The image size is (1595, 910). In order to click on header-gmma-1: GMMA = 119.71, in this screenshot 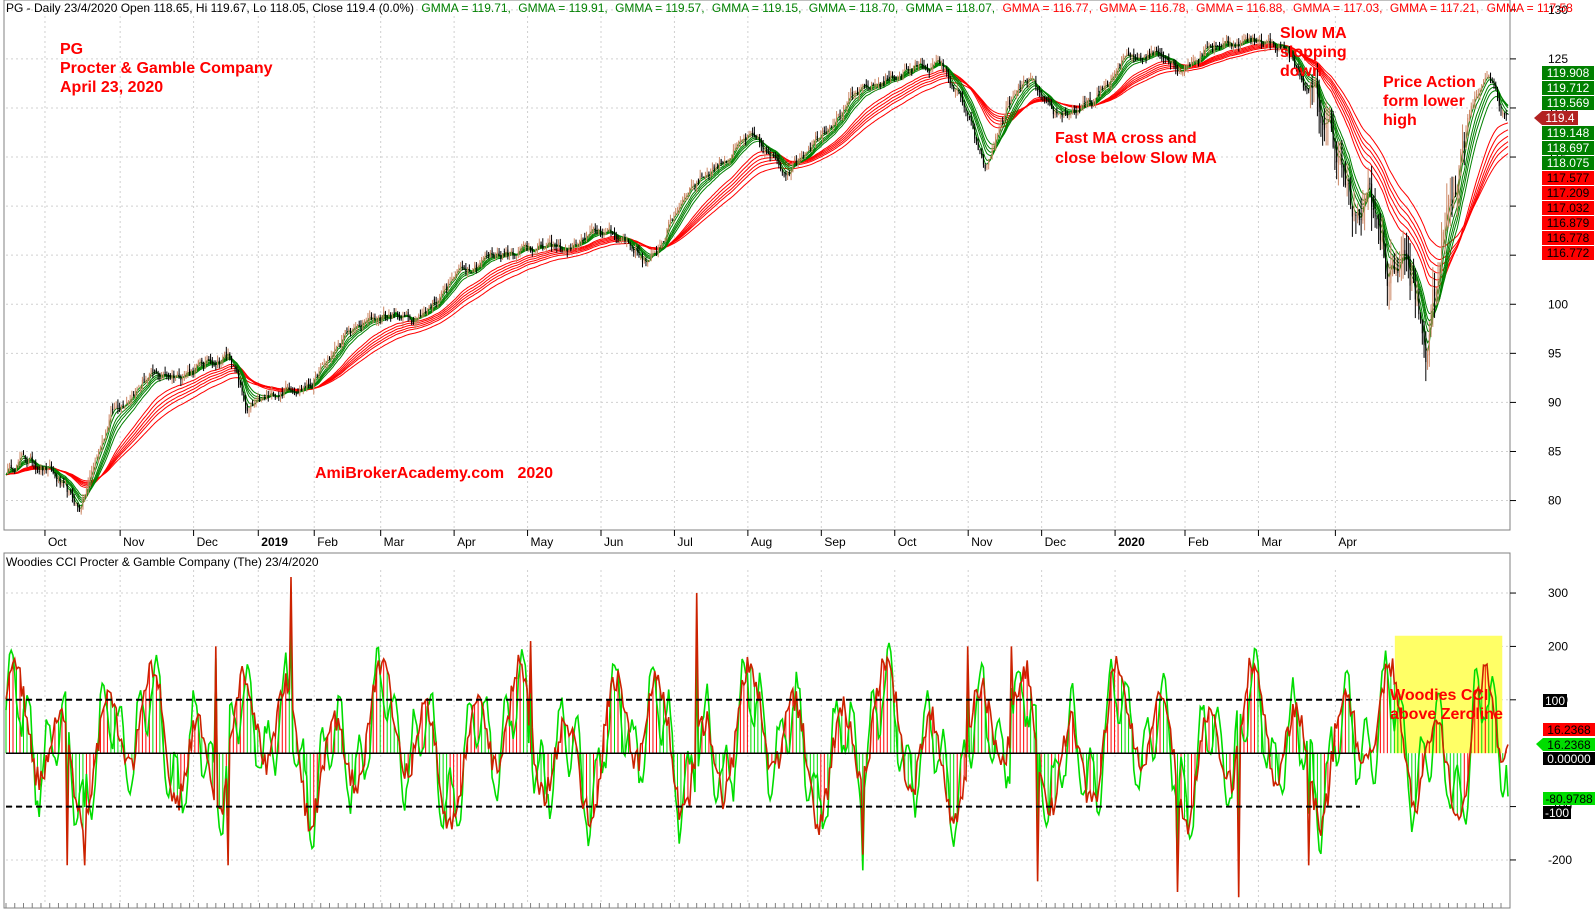, I will do `click(466, 8)`.